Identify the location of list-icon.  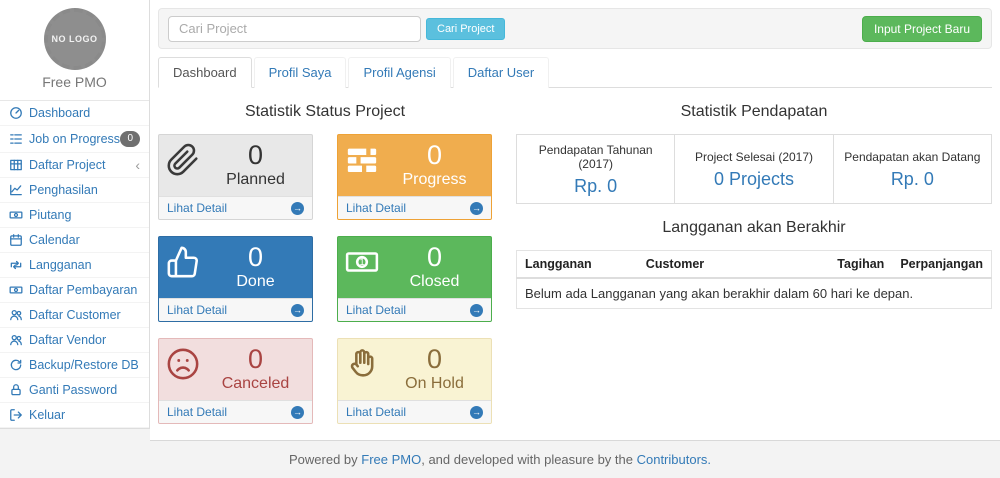
(16, 139).